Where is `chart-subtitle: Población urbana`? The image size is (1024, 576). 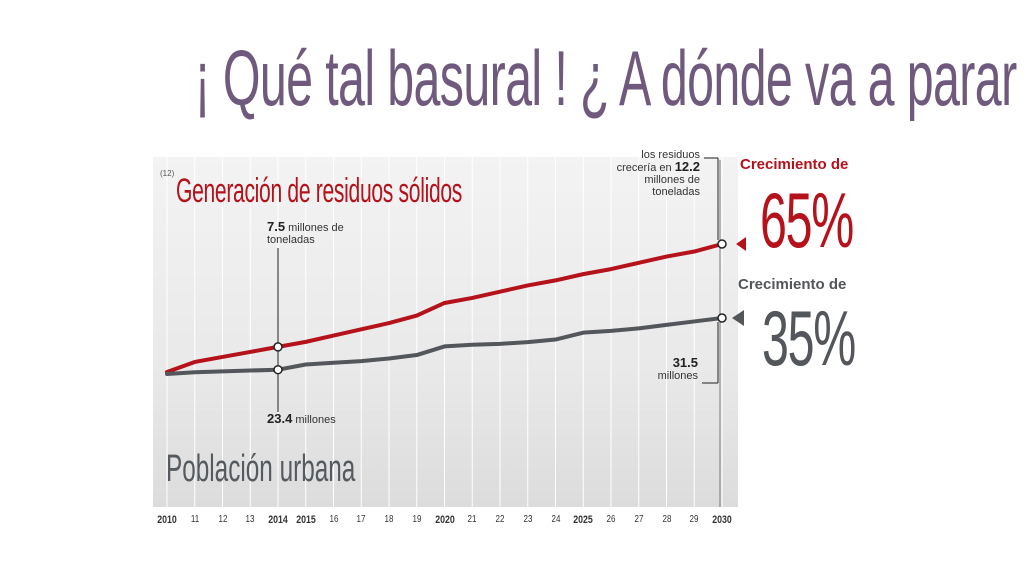 chart-subtitle: Población urbana is located at coordinates (261, 469).